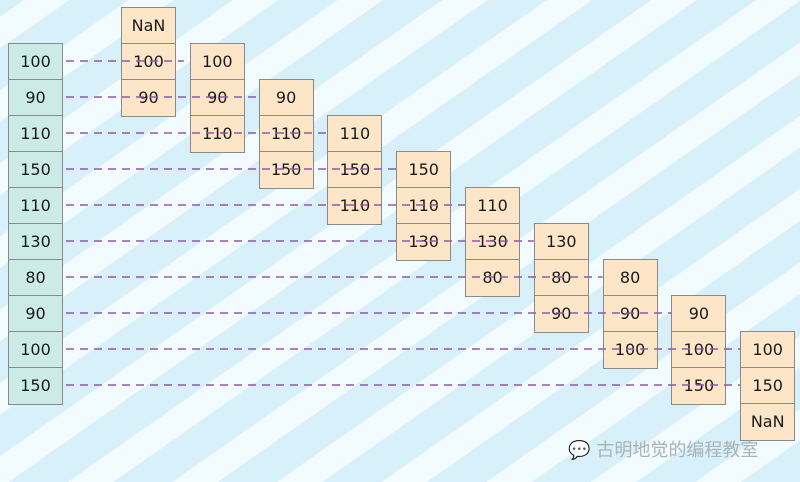 The width and height of the screenshot is (800, 482). I want to click on rolling-window-8: 80 90 100, so click(630, 314).